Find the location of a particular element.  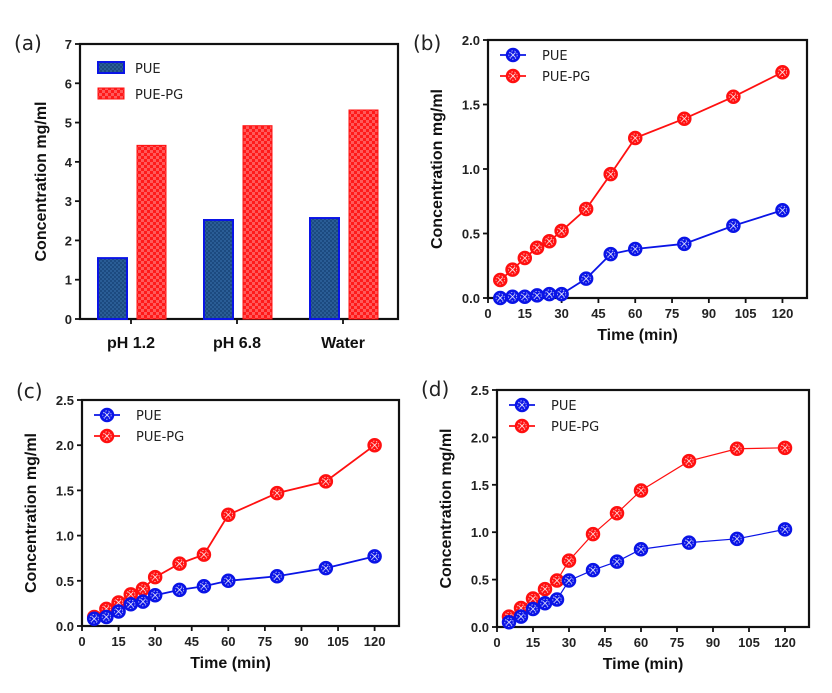

legend-swatch-pue is located at coordinates (111, 67).